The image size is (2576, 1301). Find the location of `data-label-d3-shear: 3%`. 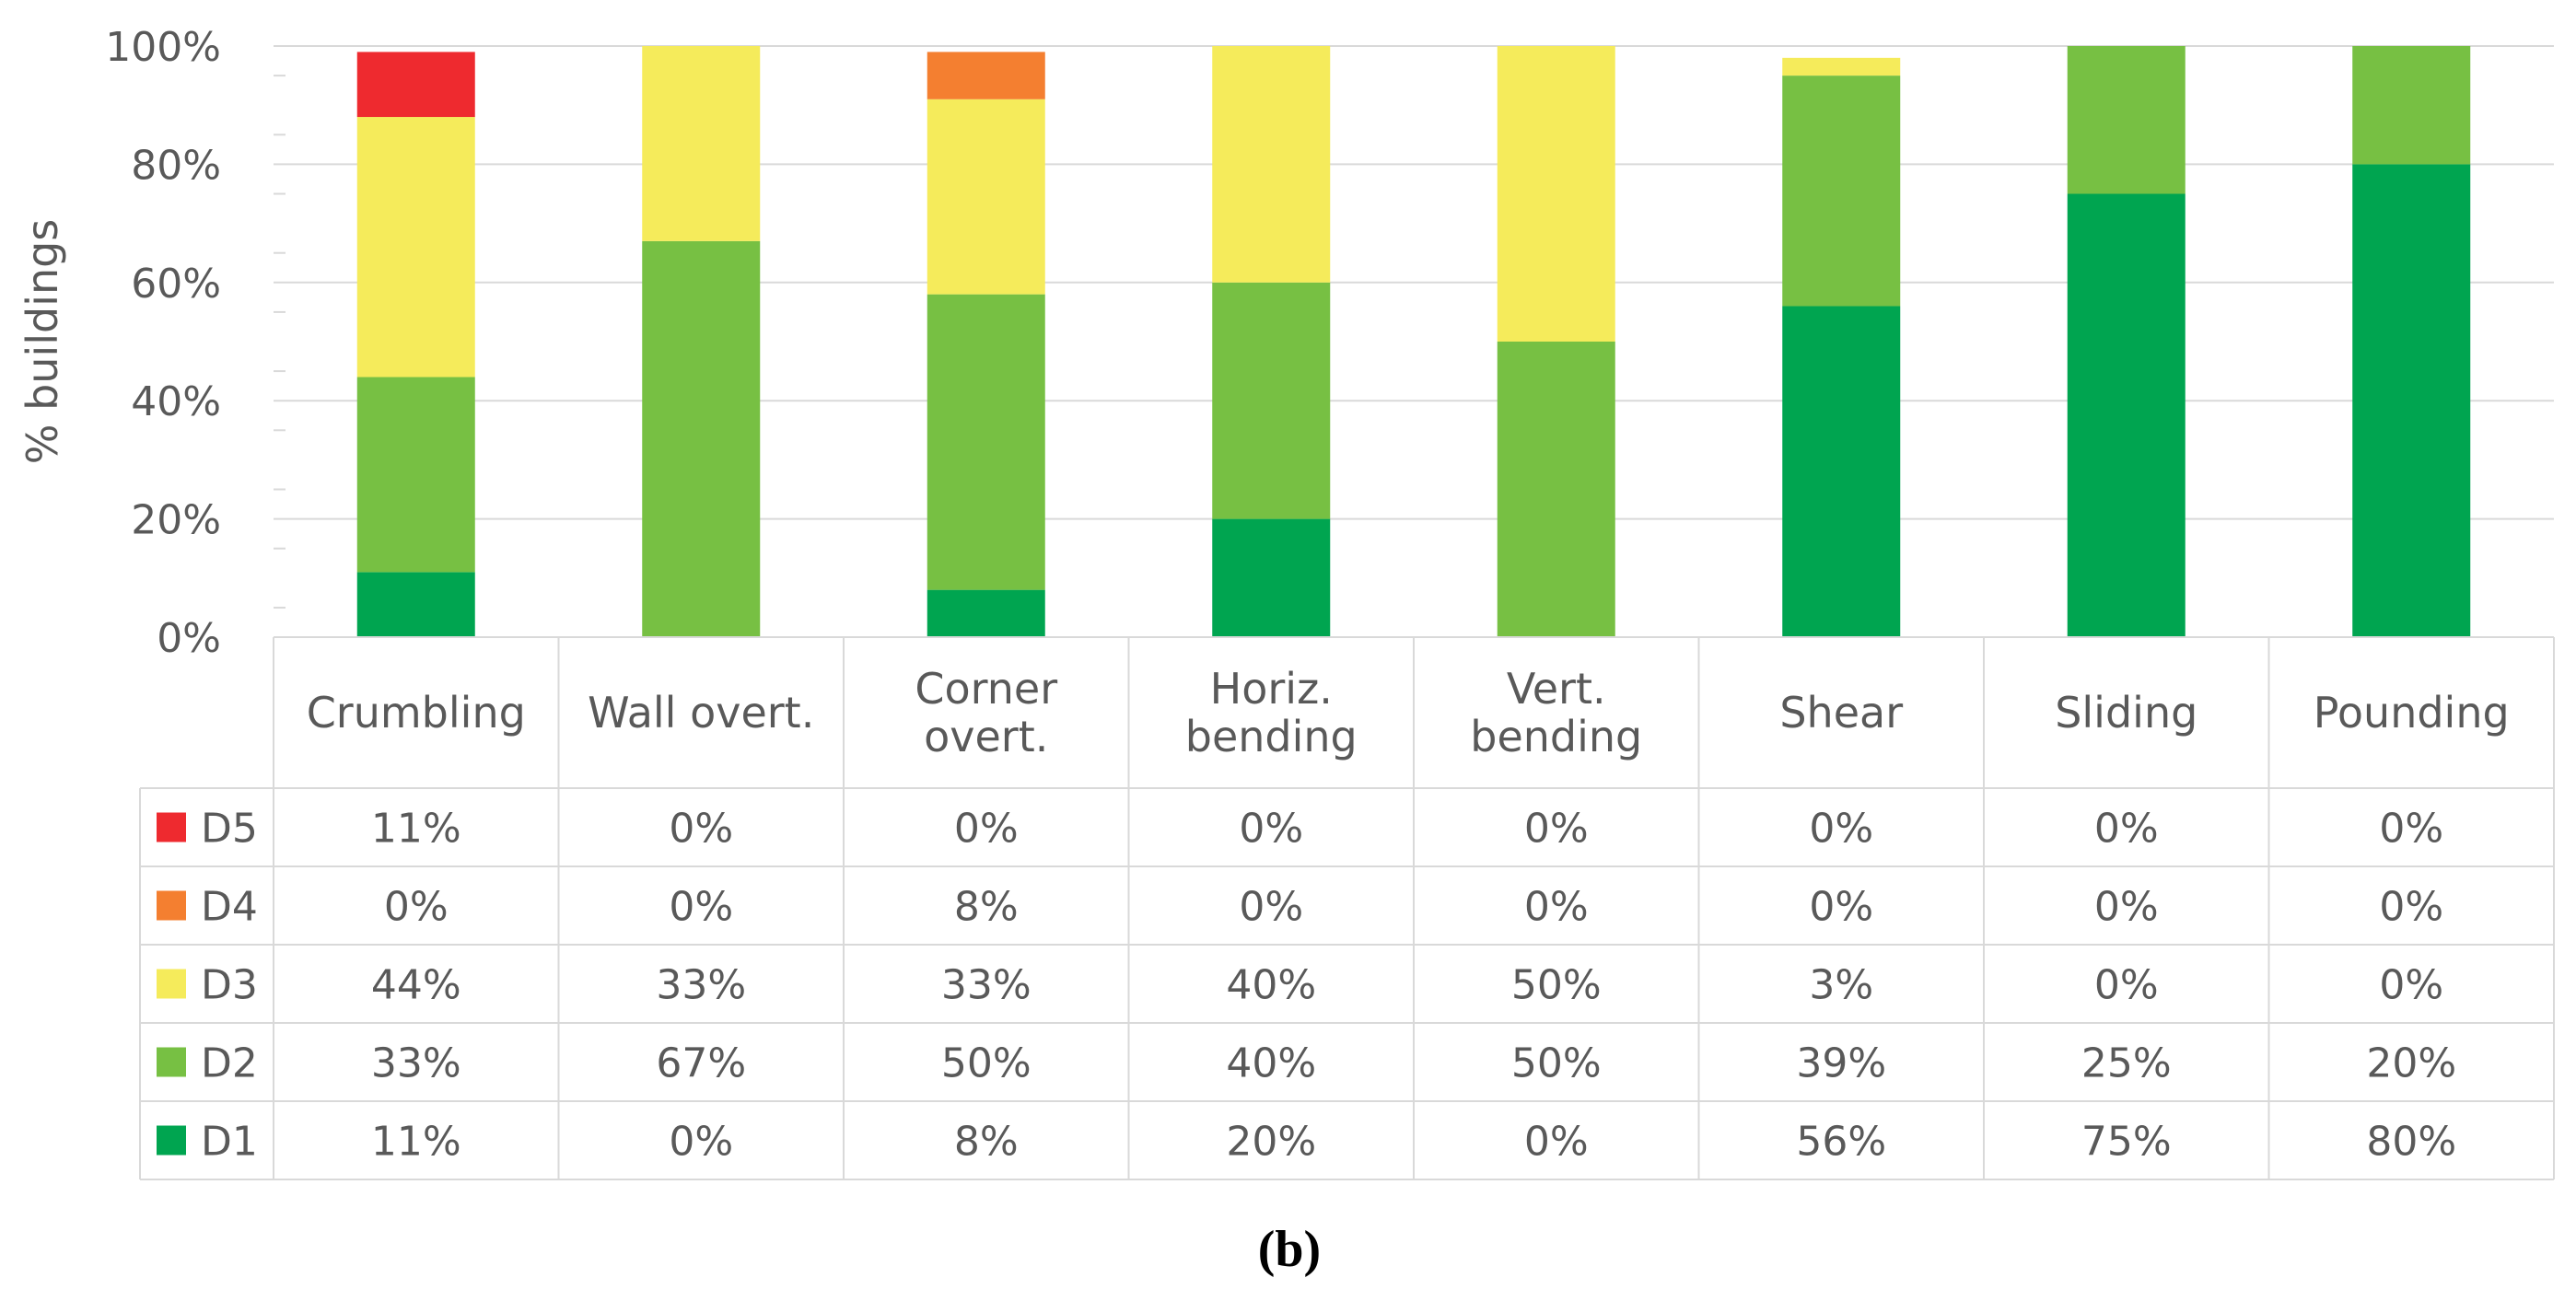

data-label-d3-shear: 3% is located at coordinates (1841, 985).